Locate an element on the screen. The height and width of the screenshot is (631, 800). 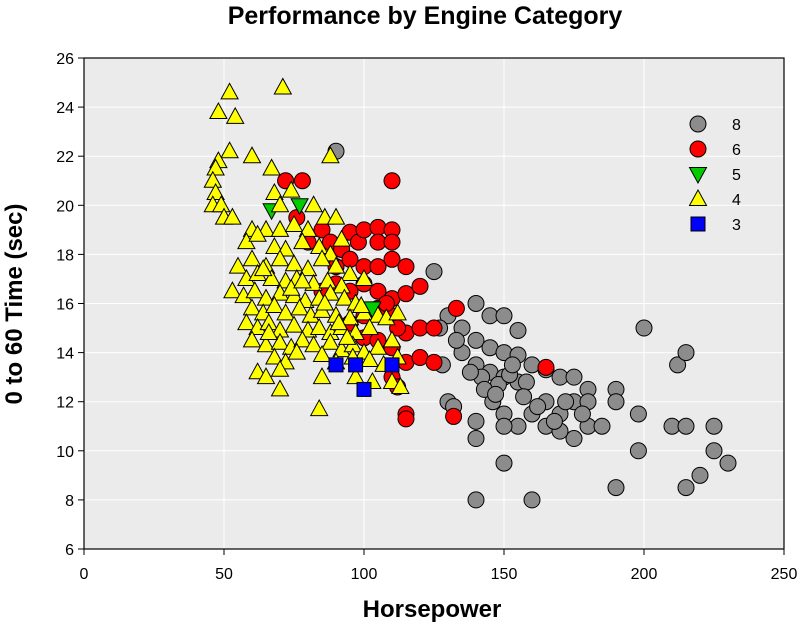
y-tick-label: 16 is located at coordinates (65, 305).